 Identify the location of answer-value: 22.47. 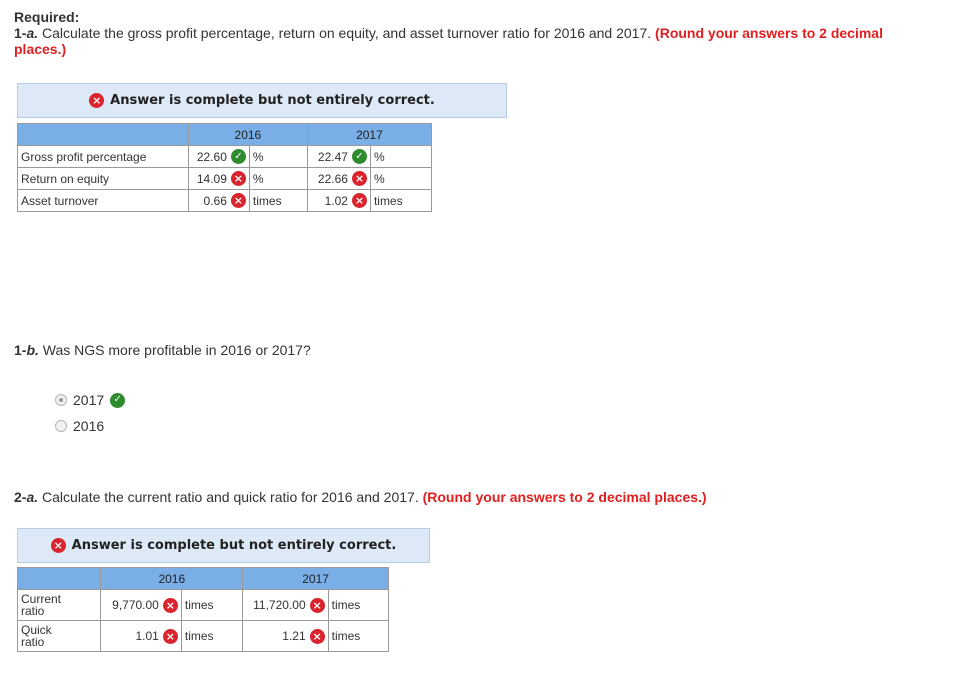
(332, 156).